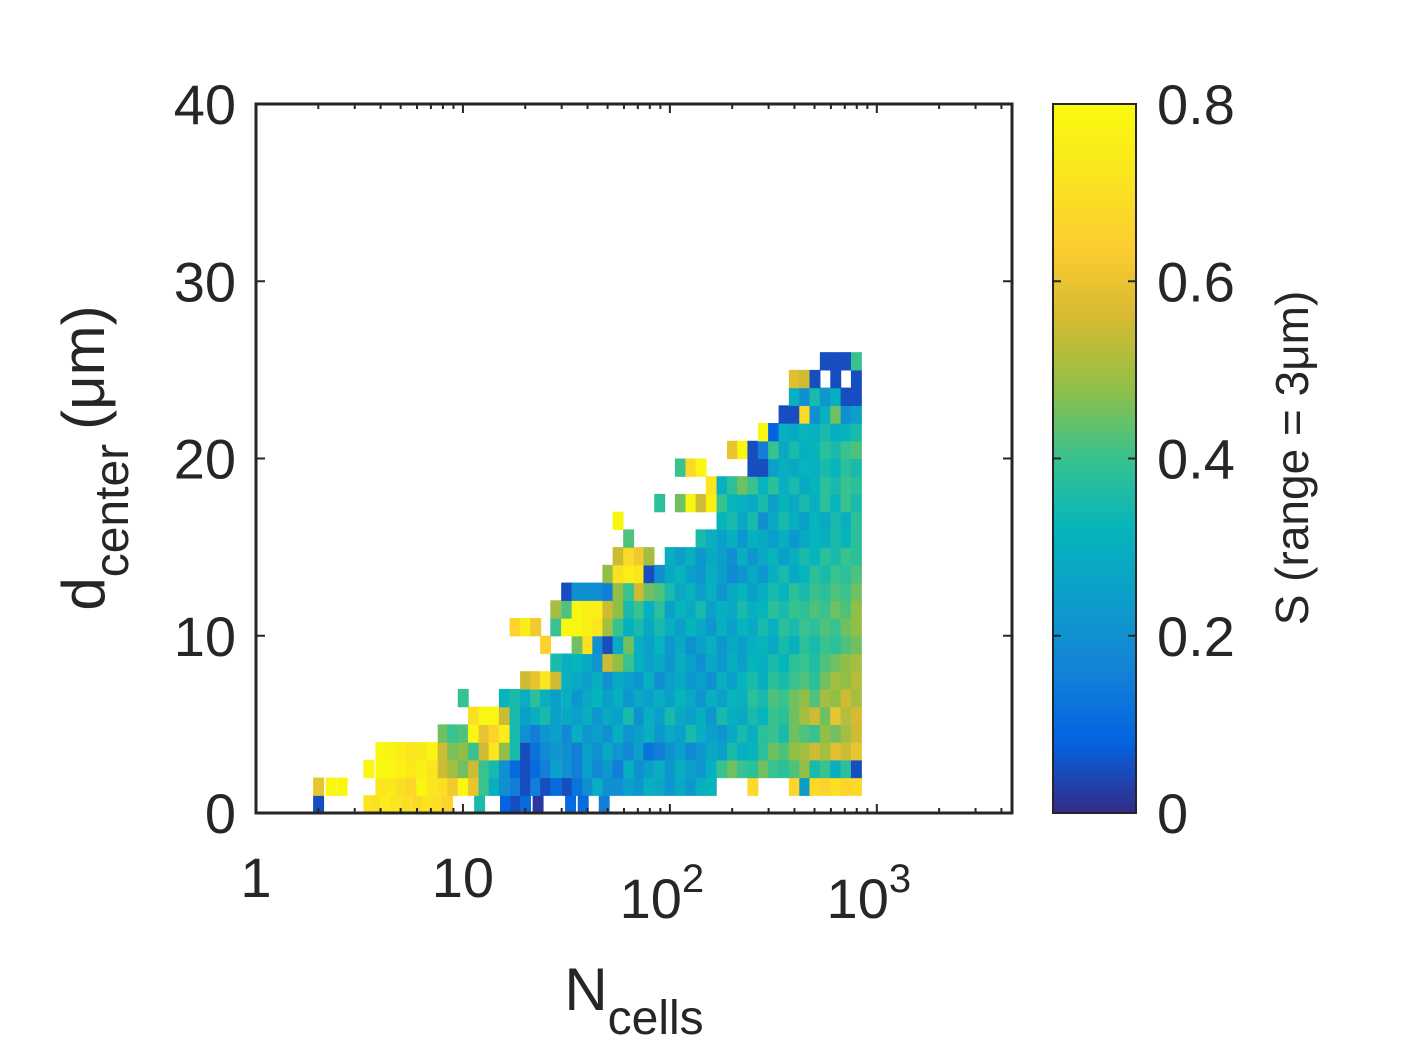  Describe the element at coordinates (83, 593) in the screenshot. I see `y-axis-label-main: d` at that location.